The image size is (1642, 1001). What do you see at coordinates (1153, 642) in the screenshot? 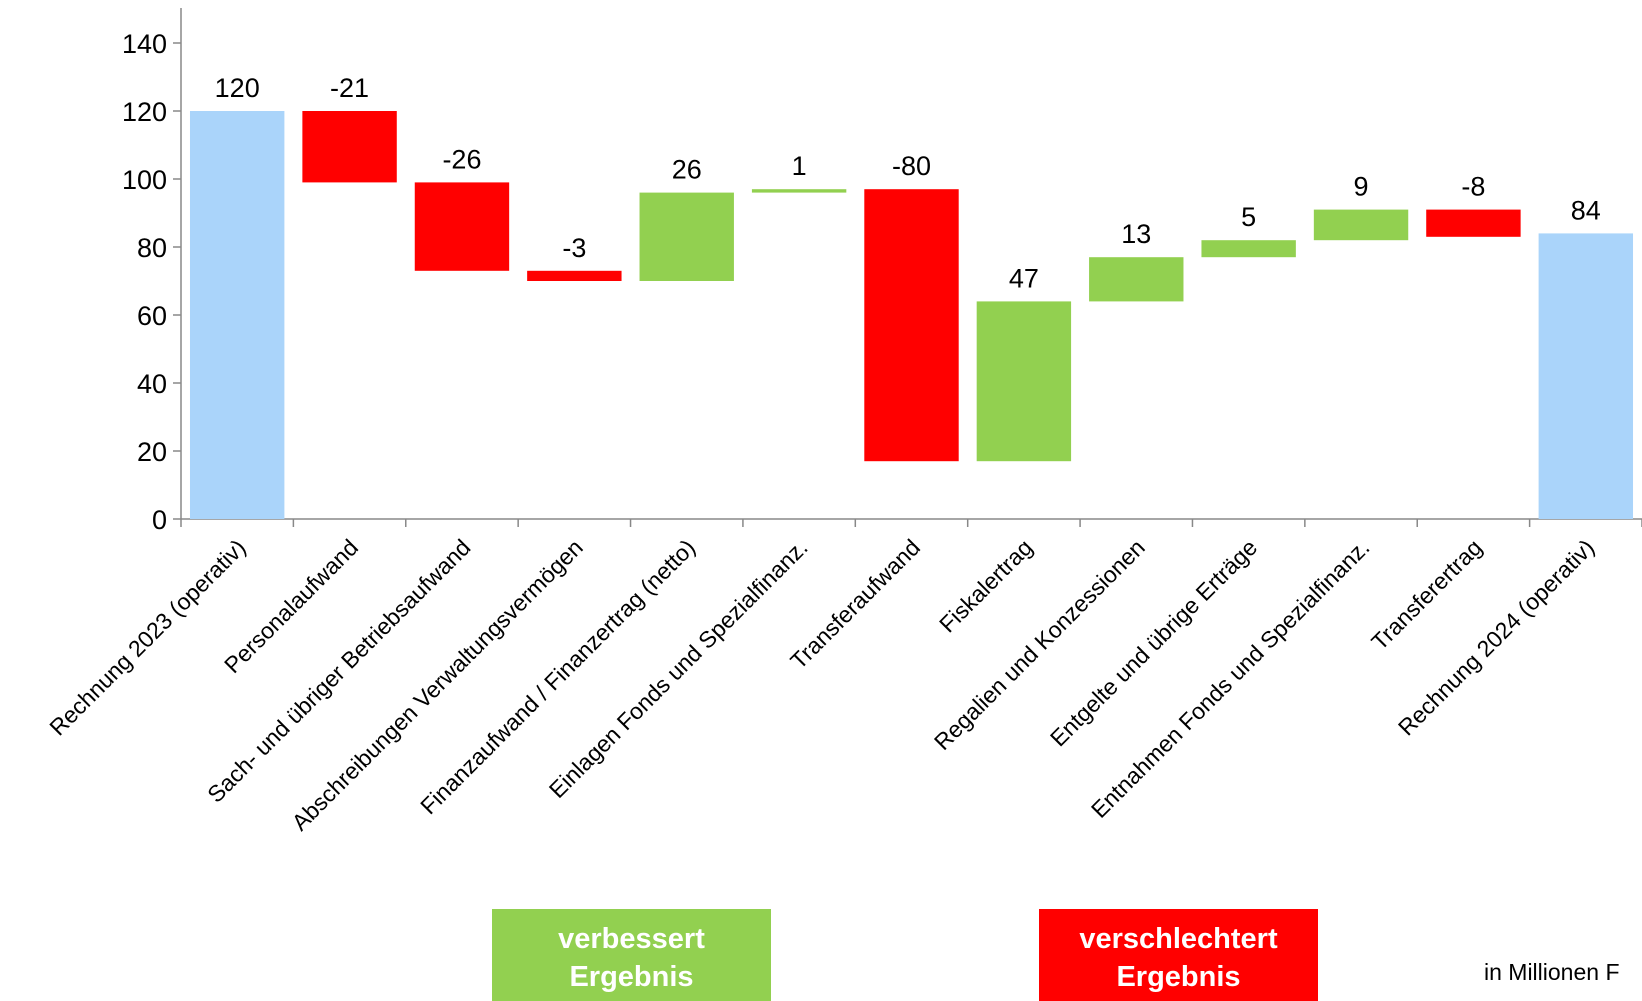
I see `x-tick-label: Entgelte und übrige Erträge` at bounding box center [1153, 642].